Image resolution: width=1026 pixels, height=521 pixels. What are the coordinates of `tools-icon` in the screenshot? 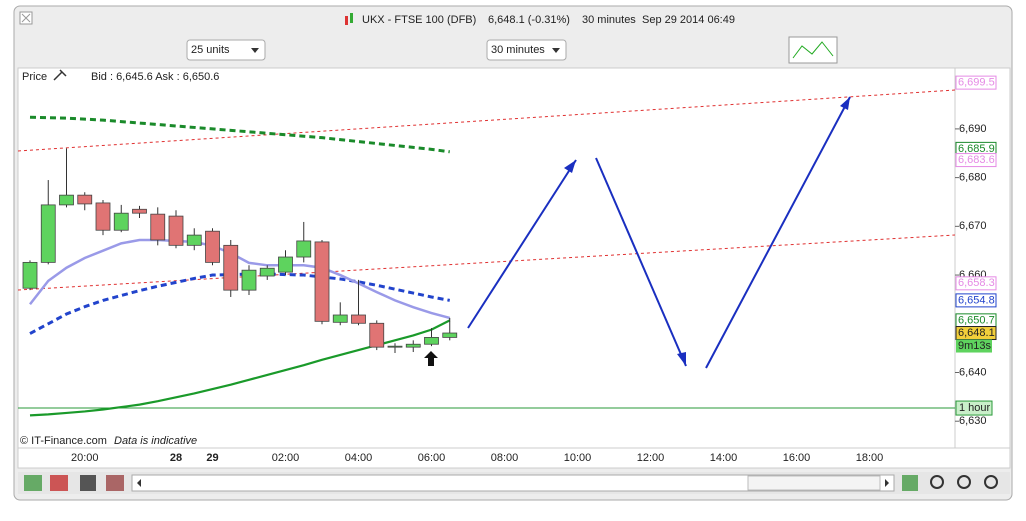 It's located at (813, 50).